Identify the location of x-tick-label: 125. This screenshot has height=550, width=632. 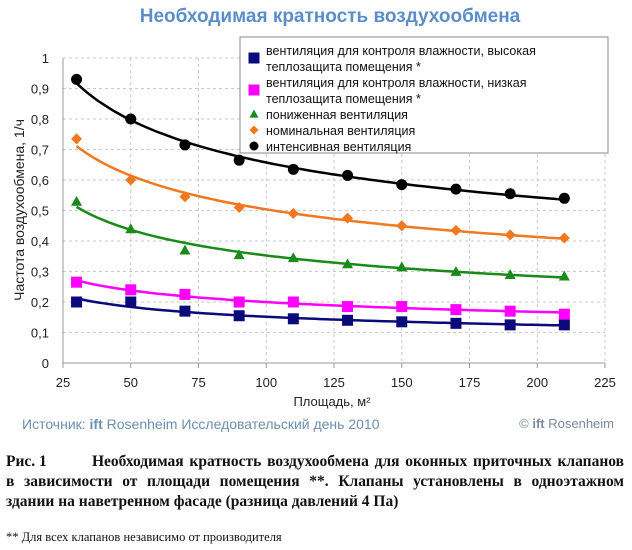
(334, 382).